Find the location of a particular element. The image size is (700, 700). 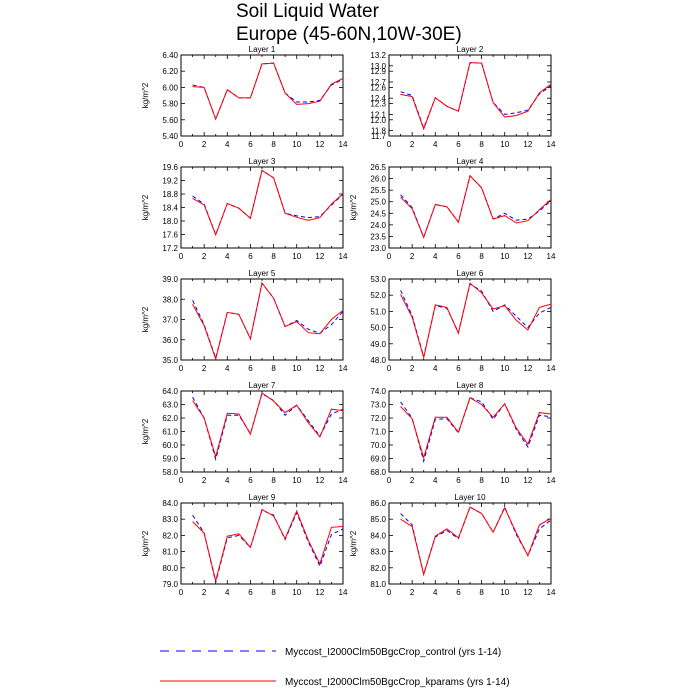

y-tick-label: 5.40 is located at coordinates (170, 136).